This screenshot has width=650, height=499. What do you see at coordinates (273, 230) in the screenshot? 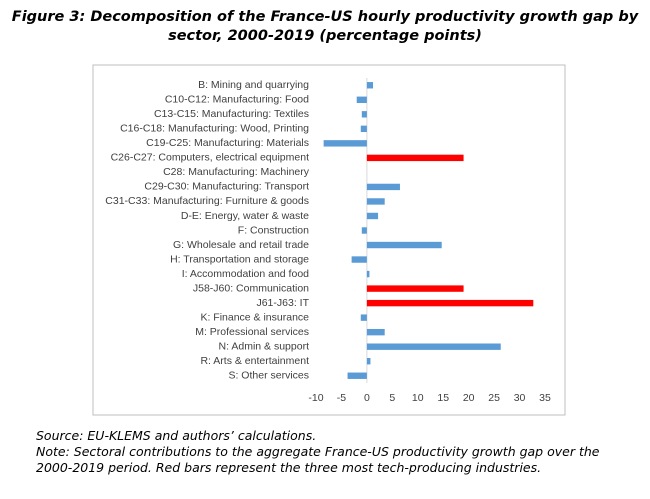
I see `y-tick-label: F: Construction` at bounding box center [273, 230].